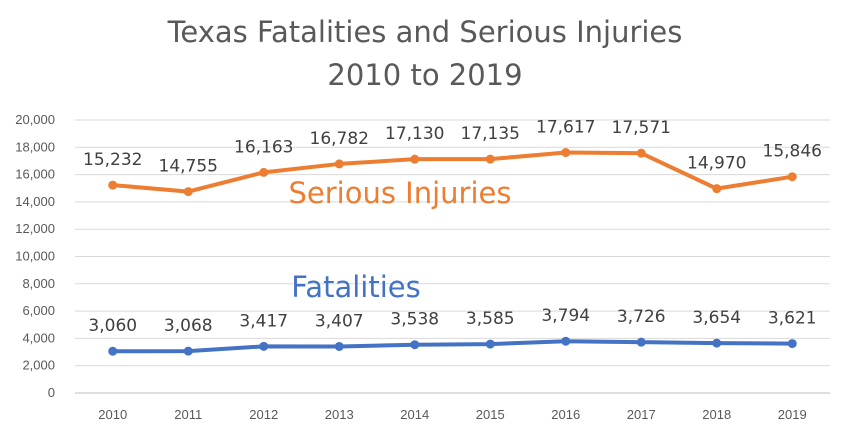  Describe the element at coordinates (51, 392) in the screenshot. I see `y-tick-label: 0` at that location.